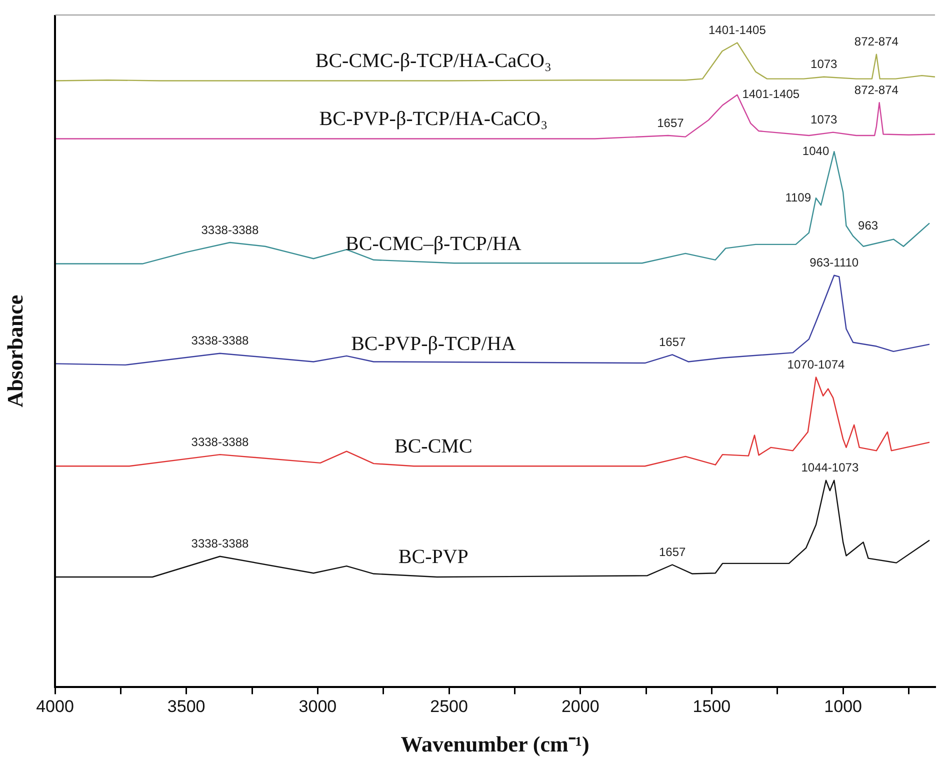 This screenshot has width=943, height=773. I want to click on annotation: 963-1110, so click(834, 263).